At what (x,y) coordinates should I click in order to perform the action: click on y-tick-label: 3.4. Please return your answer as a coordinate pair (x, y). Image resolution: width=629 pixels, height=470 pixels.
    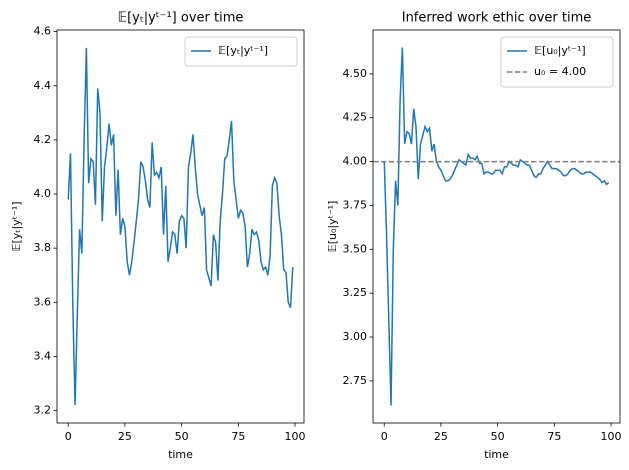
    Looking at the image, I should click on (43, 355).